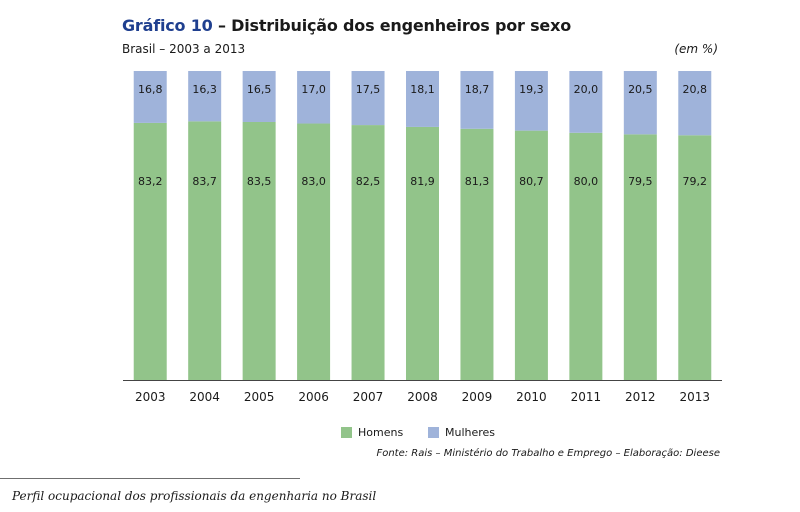 The width and height of the screenshot is (800, 512). What do you see at coordinates (696, 49) in the screenshot?
I see `unit-label: (em %)` at bounding box center [696, 49].